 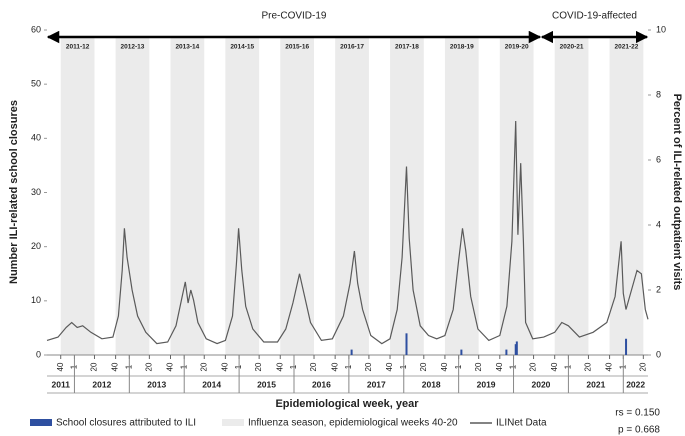 What do you see at coordinates (595, 384) in the screenshot?
I see `year-label: 2021` at bounding box center [595, 384].